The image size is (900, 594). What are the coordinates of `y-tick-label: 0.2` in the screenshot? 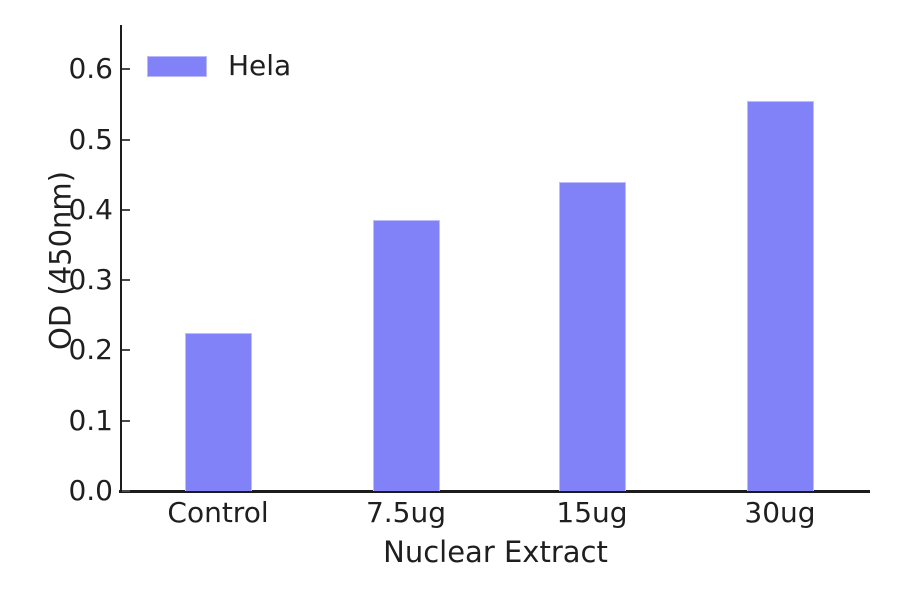 It's located at (90, 350).